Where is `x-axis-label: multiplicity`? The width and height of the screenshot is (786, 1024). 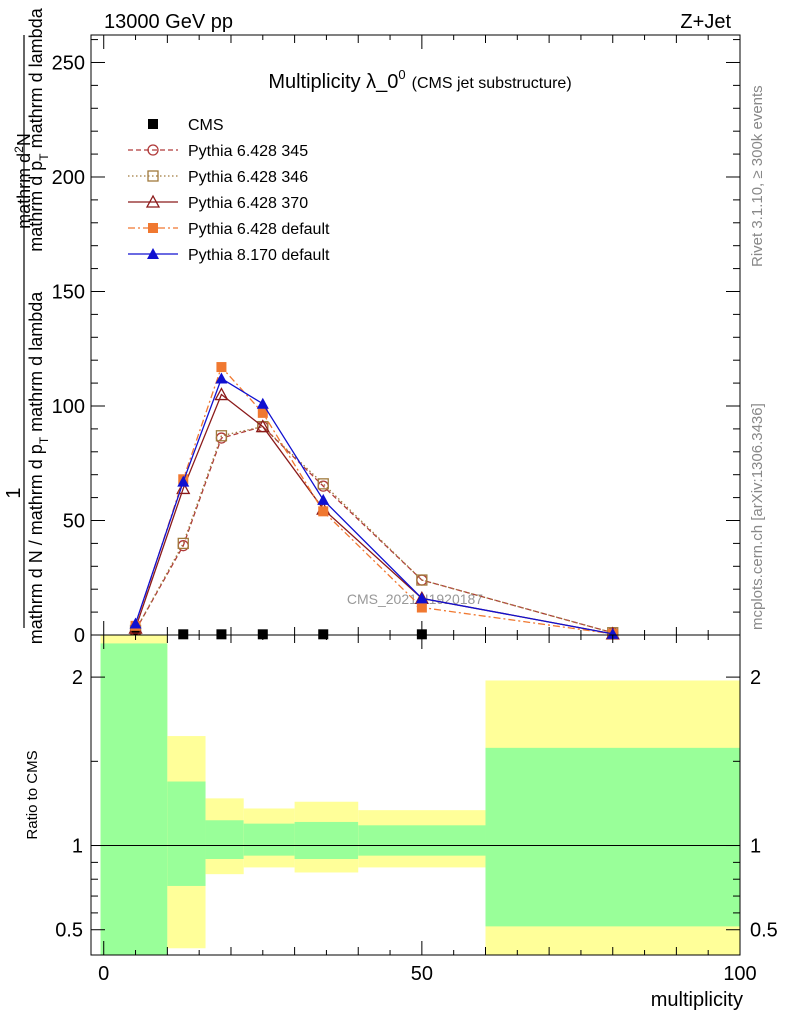
x-axis-label: multiplicity is located at coordinates (697, 1000).